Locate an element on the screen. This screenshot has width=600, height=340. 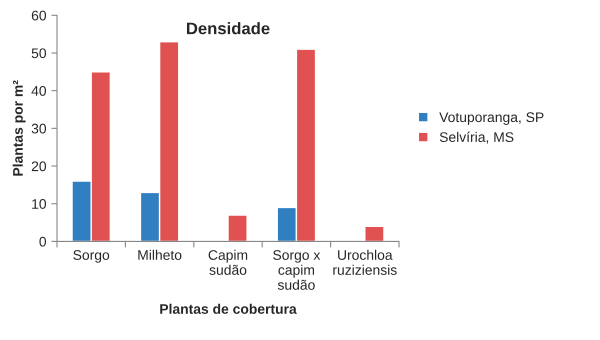
y-tick-label: 60 is located at coordinates (39, 15).